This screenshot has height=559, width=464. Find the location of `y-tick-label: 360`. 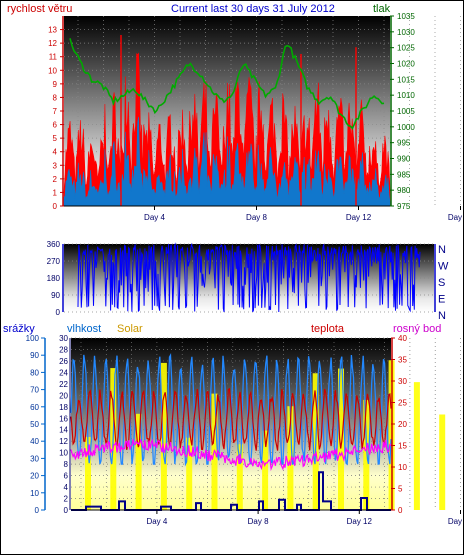

y-tick-label: 360 is located at coordinates (54, 244).